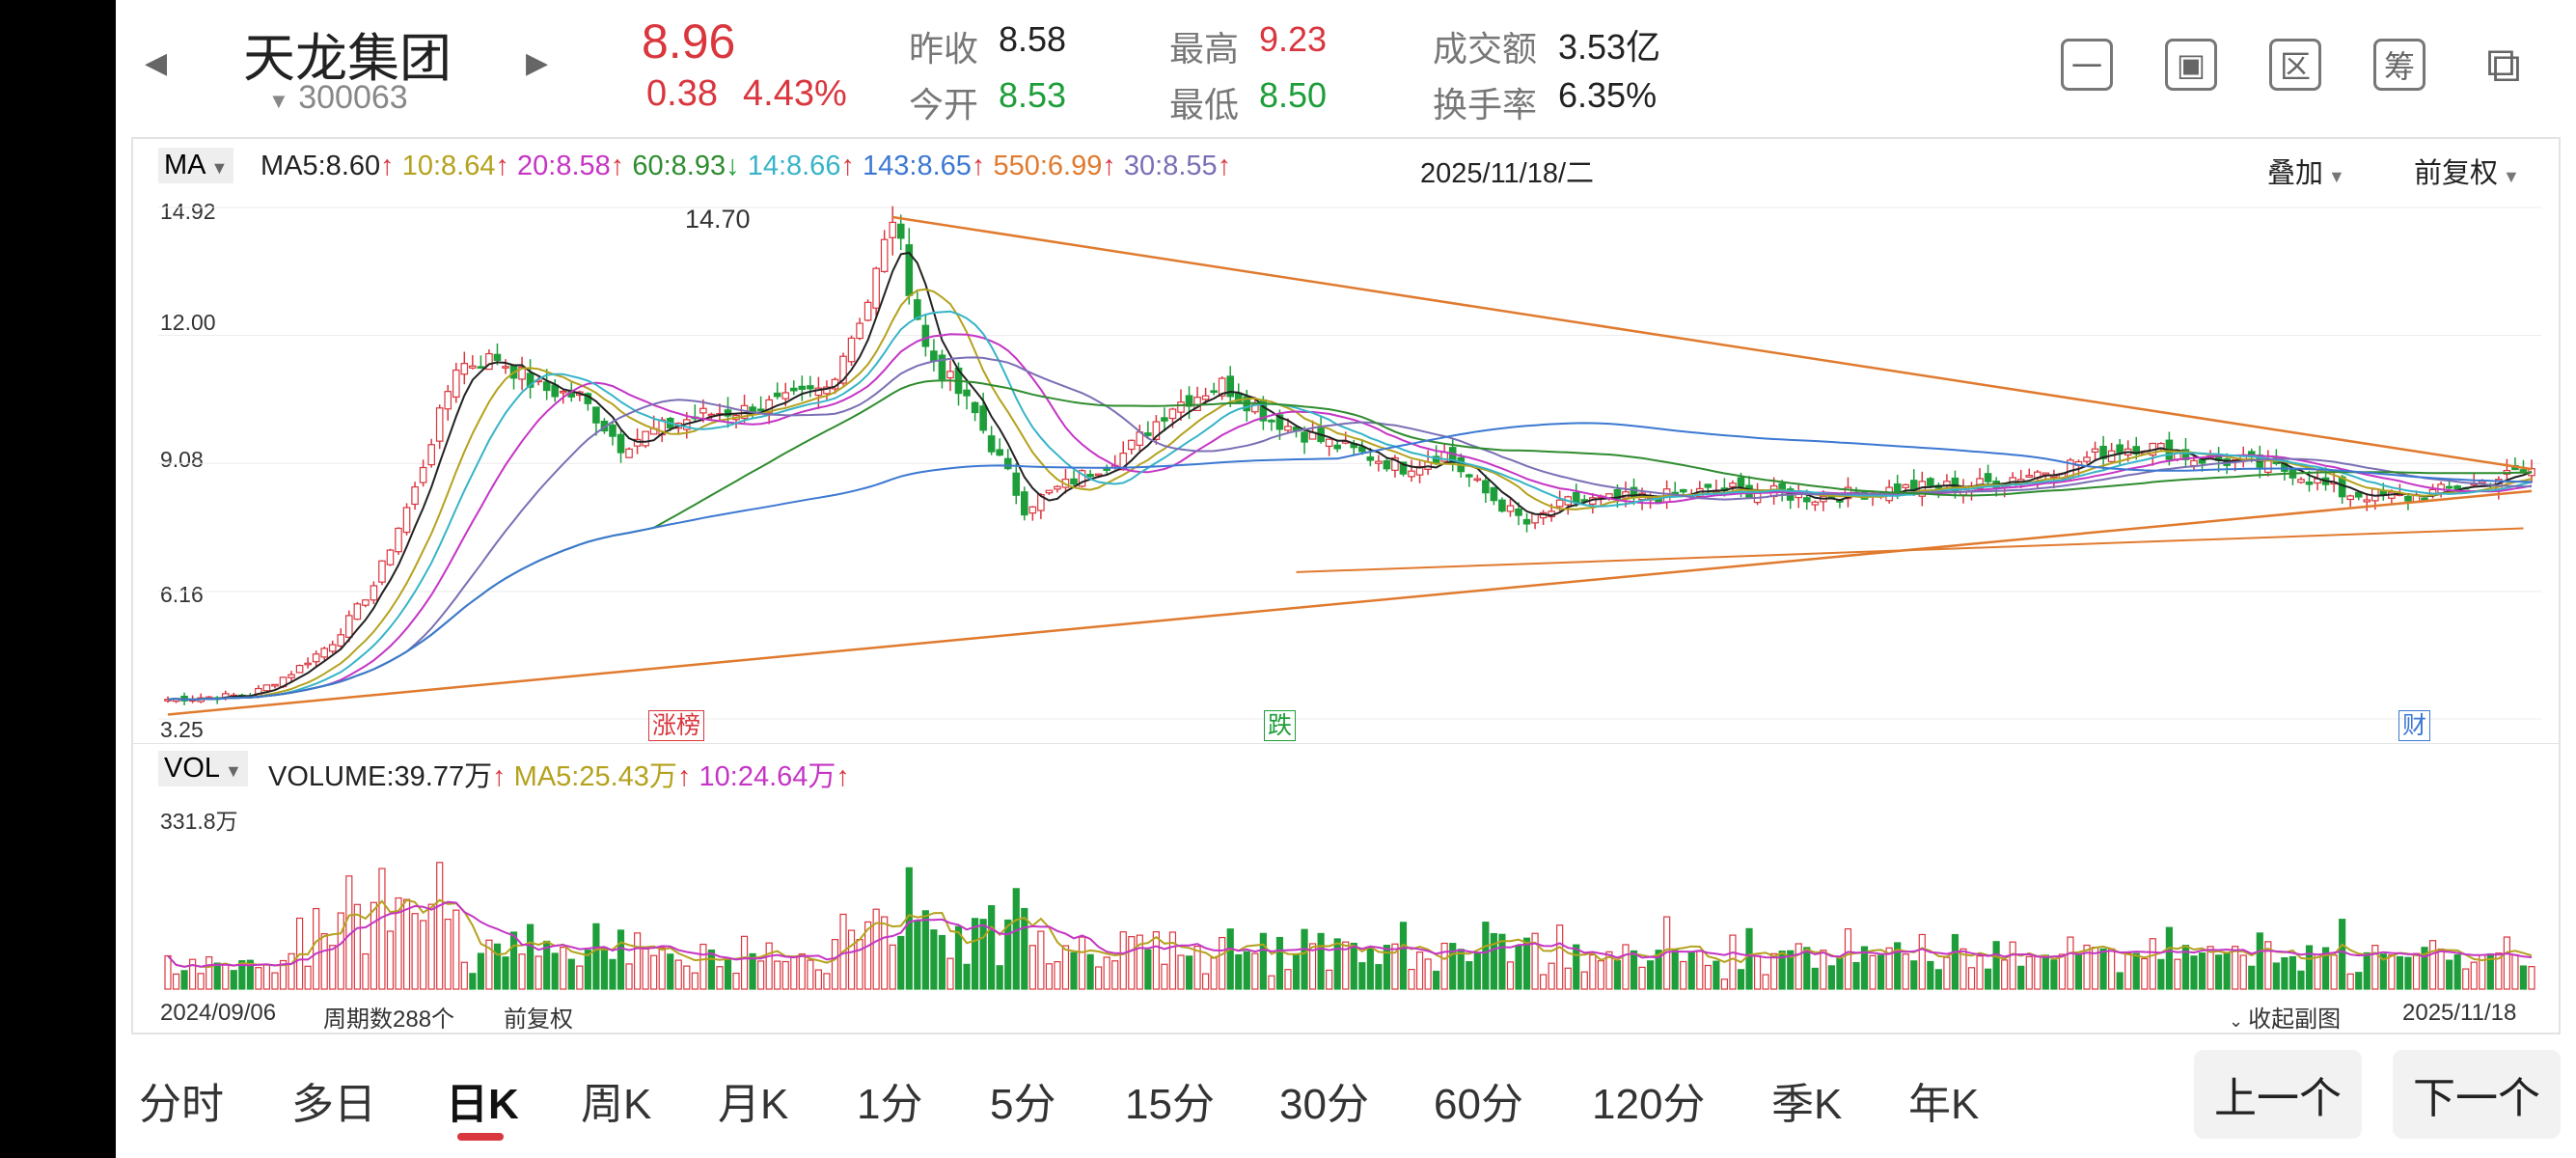 This screenshot has width=2576, height=1158. I want to click on vol-selector: VOL ▼, so click(203, 768).